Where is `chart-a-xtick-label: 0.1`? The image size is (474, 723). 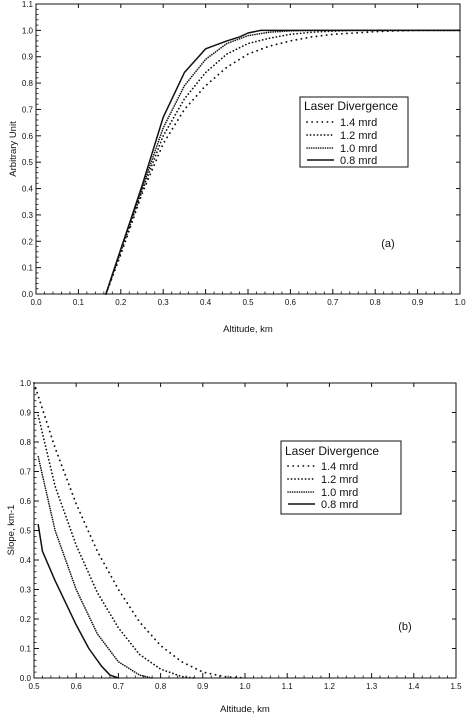 chart-a-xtick-label: 0.1 is located at coordinates (79, 302).